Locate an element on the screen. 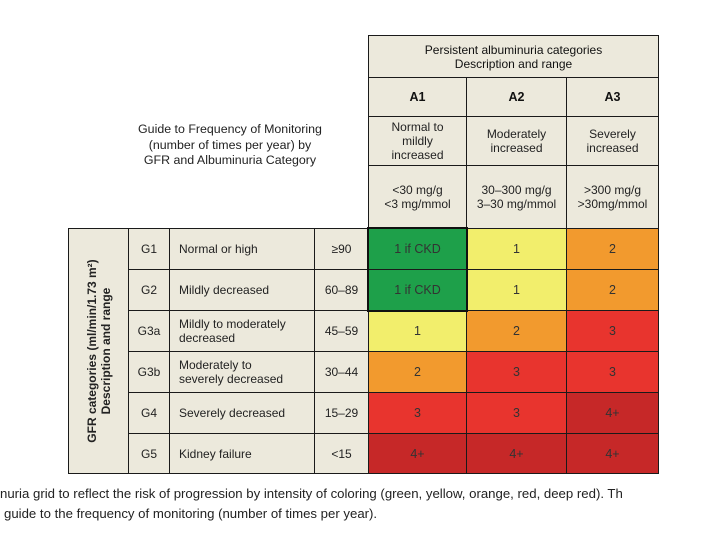 The width and height of the screenshot is (720, 540). gfr-code-g3a: G3a is located at coordinates (149, 331).